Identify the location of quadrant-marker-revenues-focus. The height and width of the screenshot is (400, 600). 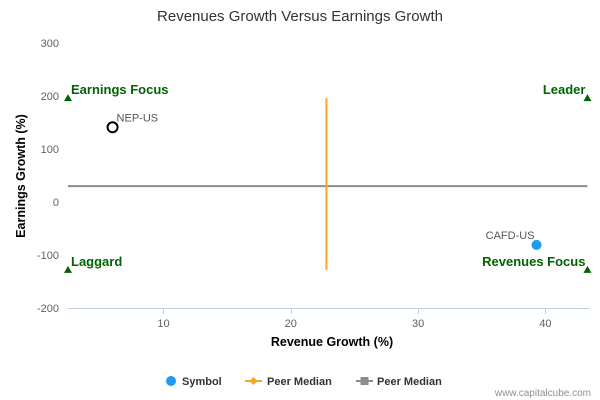
(587, 269).